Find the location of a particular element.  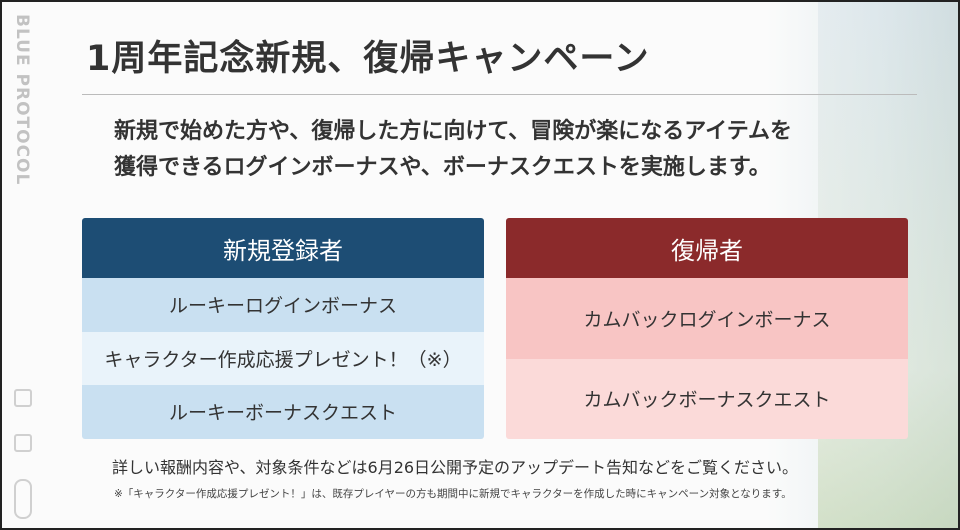

intro-line: 新規で始めた方や、復帰した方に向けて、冒険が楽になるアイテムを is located at coordinates (453, 131).